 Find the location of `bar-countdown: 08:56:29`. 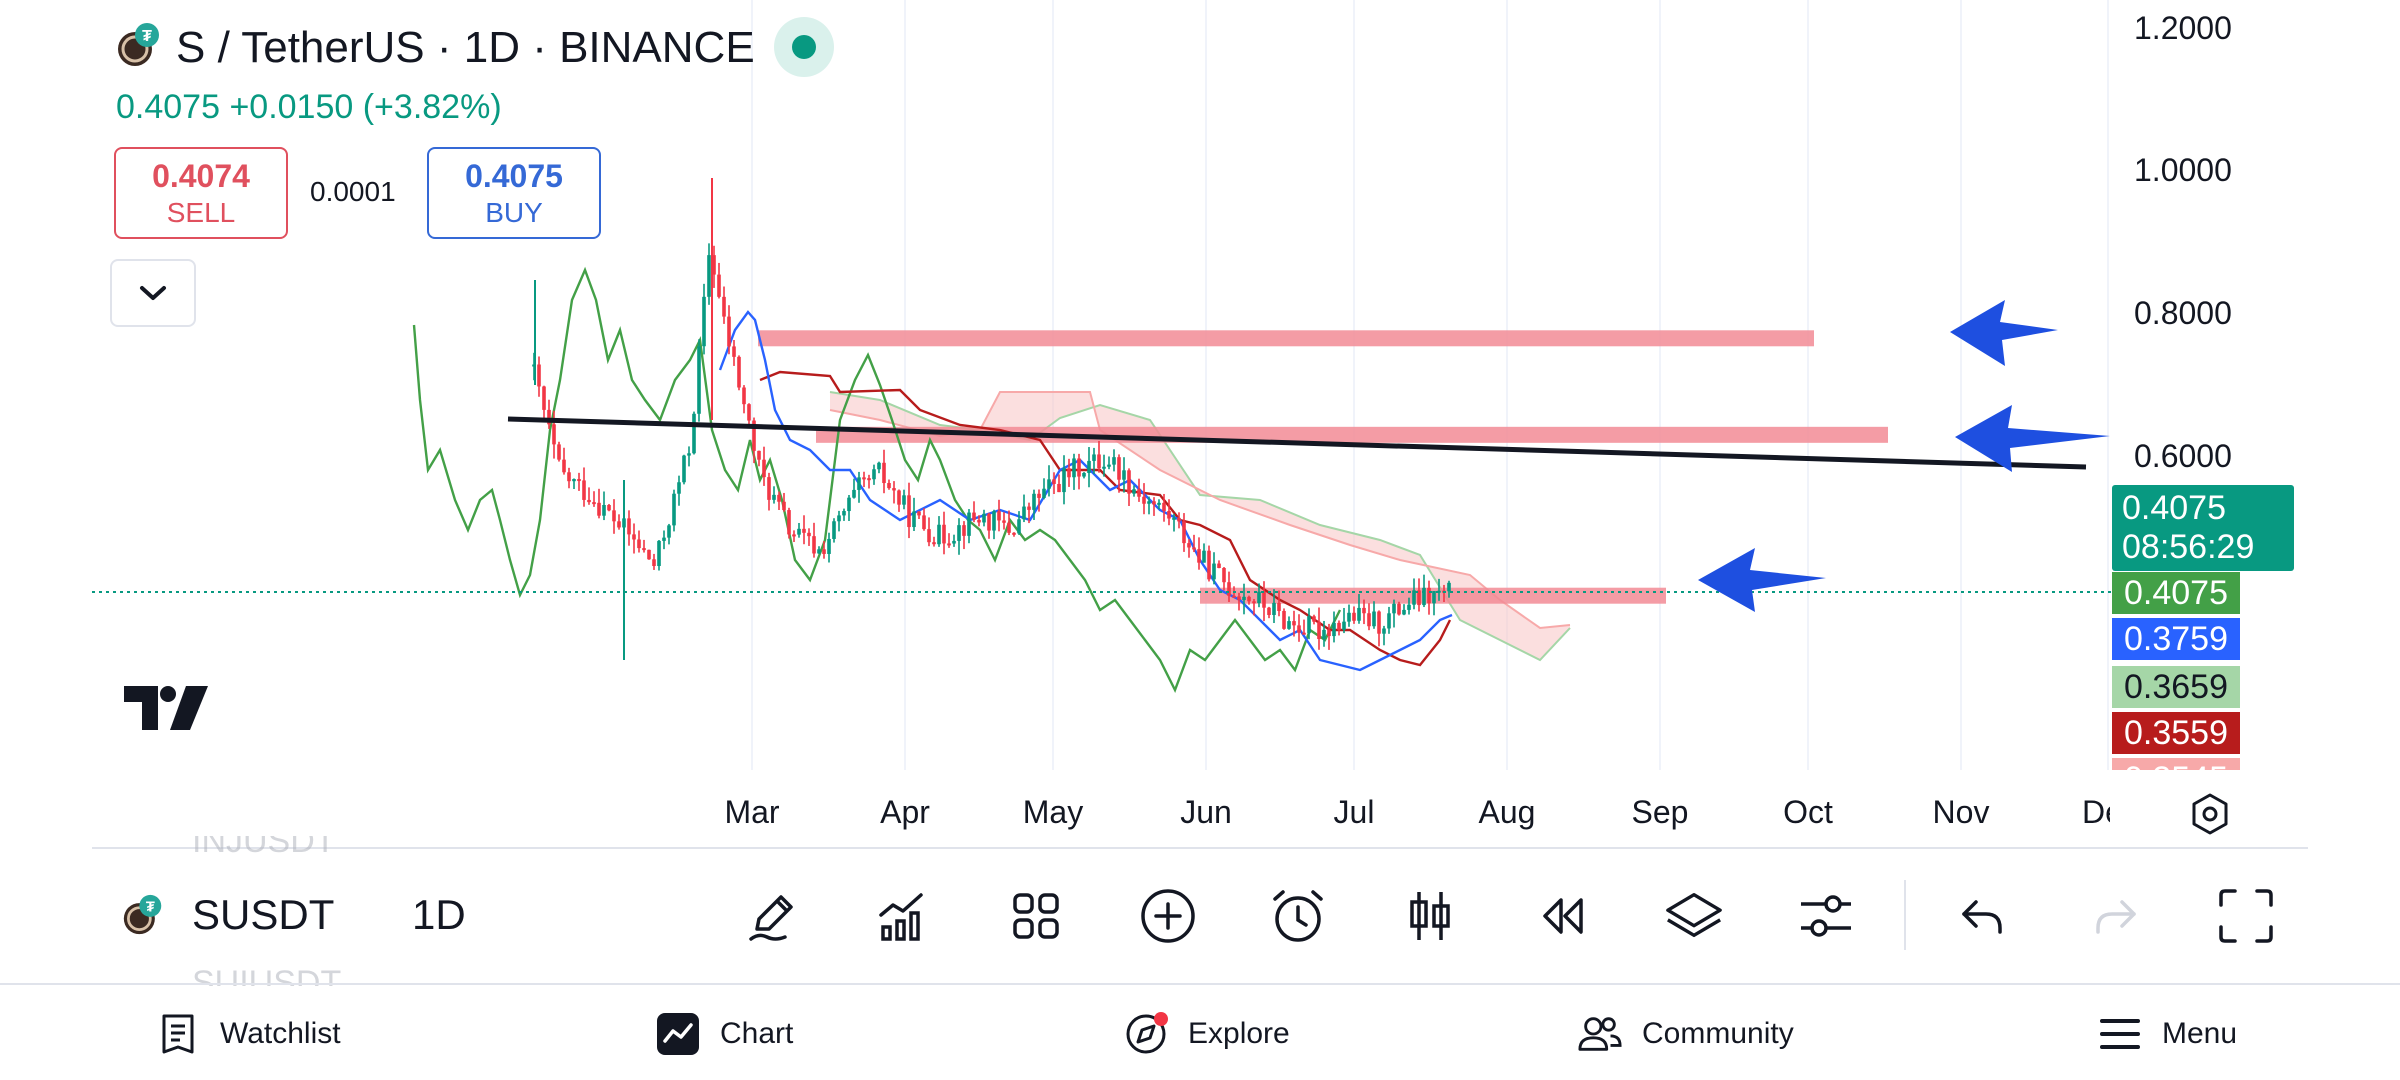

bar-countdown: 08:56:29 is located at coordinates (2188, 547).